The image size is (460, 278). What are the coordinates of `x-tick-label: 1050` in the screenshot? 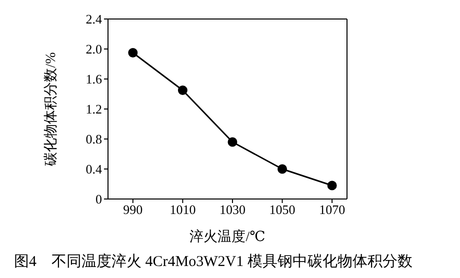 It's located at (282, 210).